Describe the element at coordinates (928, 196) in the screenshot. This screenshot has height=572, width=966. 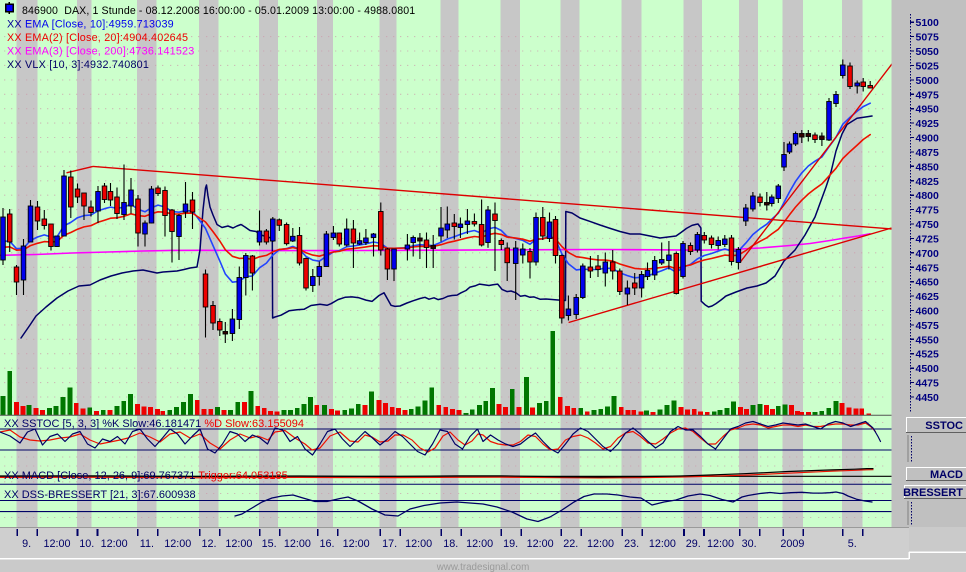
I see `svg-text: 4800` at that location.